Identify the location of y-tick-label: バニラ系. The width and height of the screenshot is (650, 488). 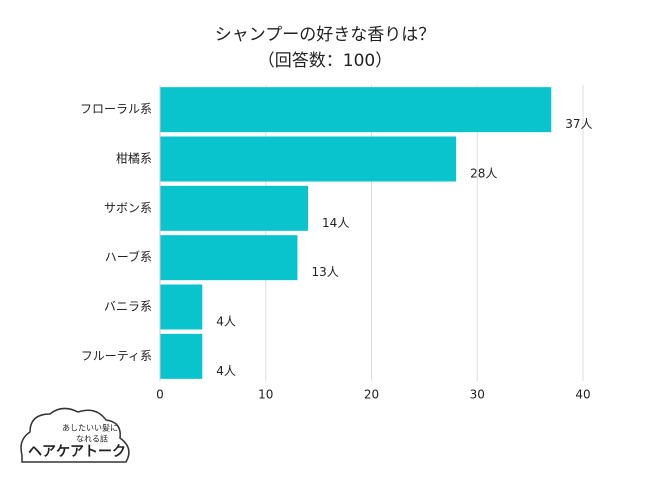
(128, 307).